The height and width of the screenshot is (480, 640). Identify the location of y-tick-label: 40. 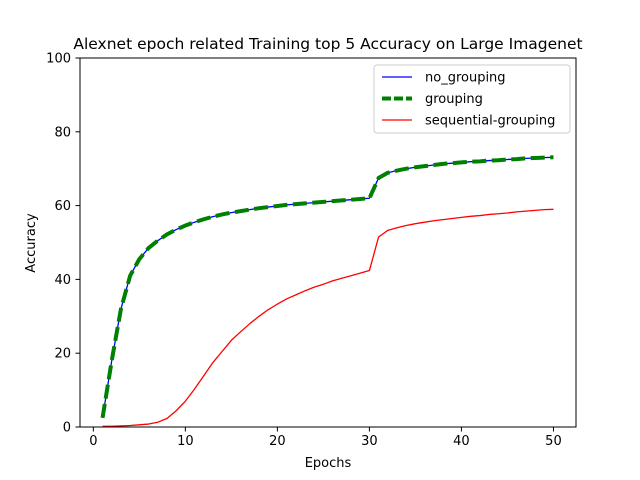
(62, 280).